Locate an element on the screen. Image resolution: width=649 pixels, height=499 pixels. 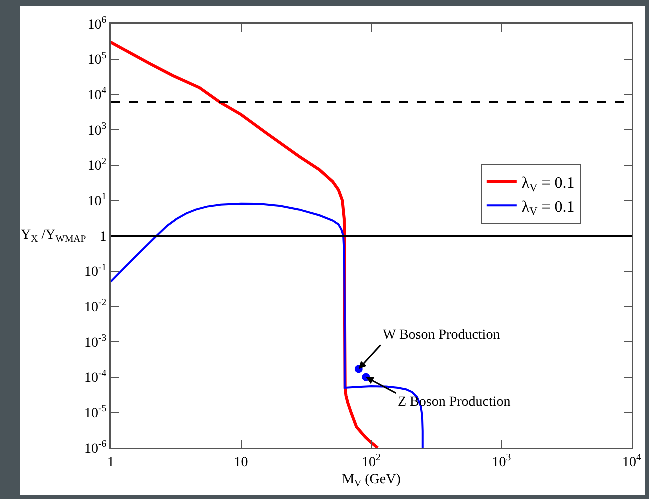
y-tick-label: 10$^{4}$ is located at coordinates (97, 95).